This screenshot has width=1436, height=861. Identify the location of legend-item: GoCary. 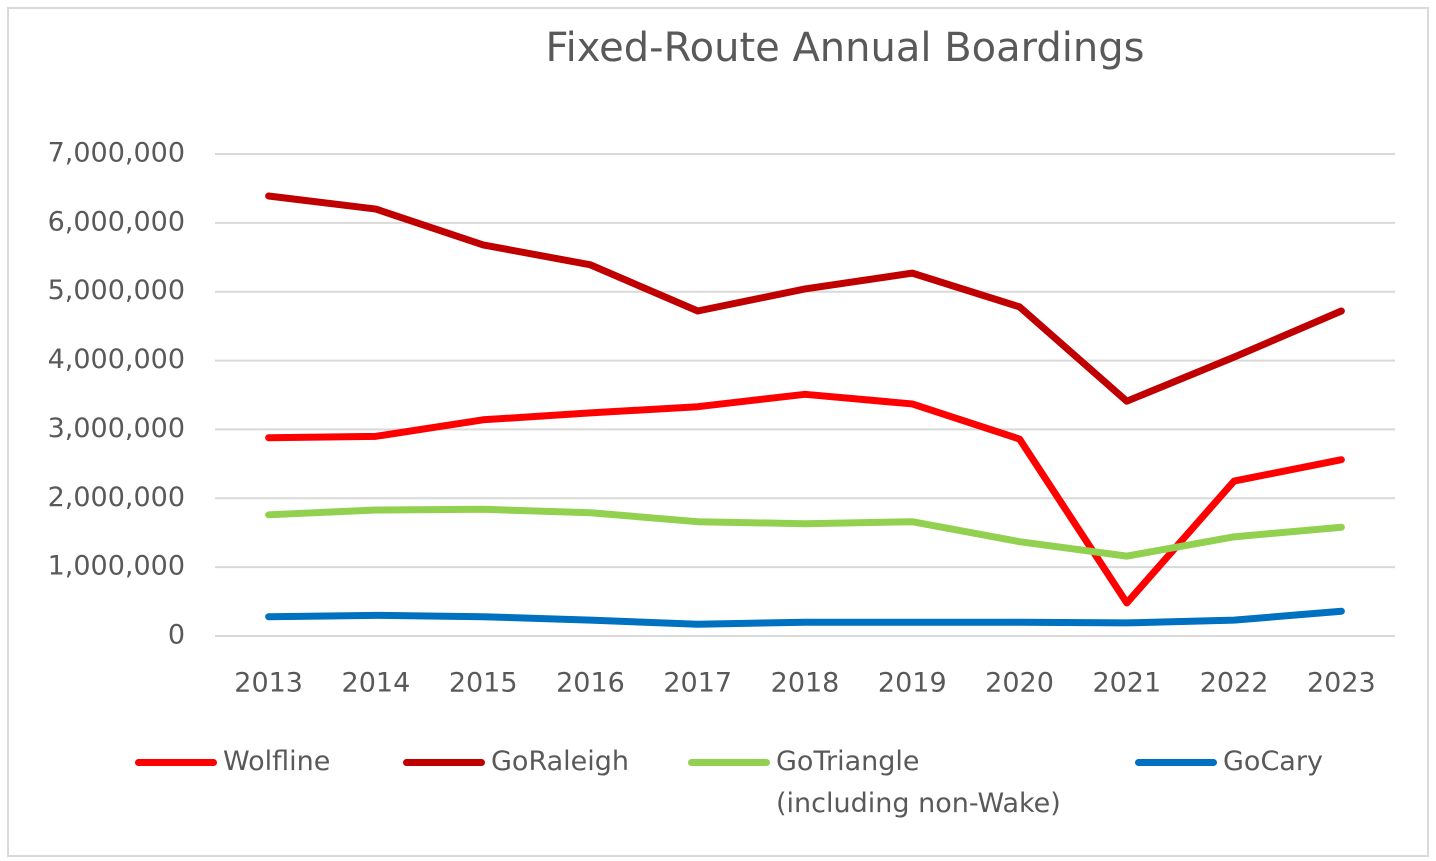
(1229, 762).